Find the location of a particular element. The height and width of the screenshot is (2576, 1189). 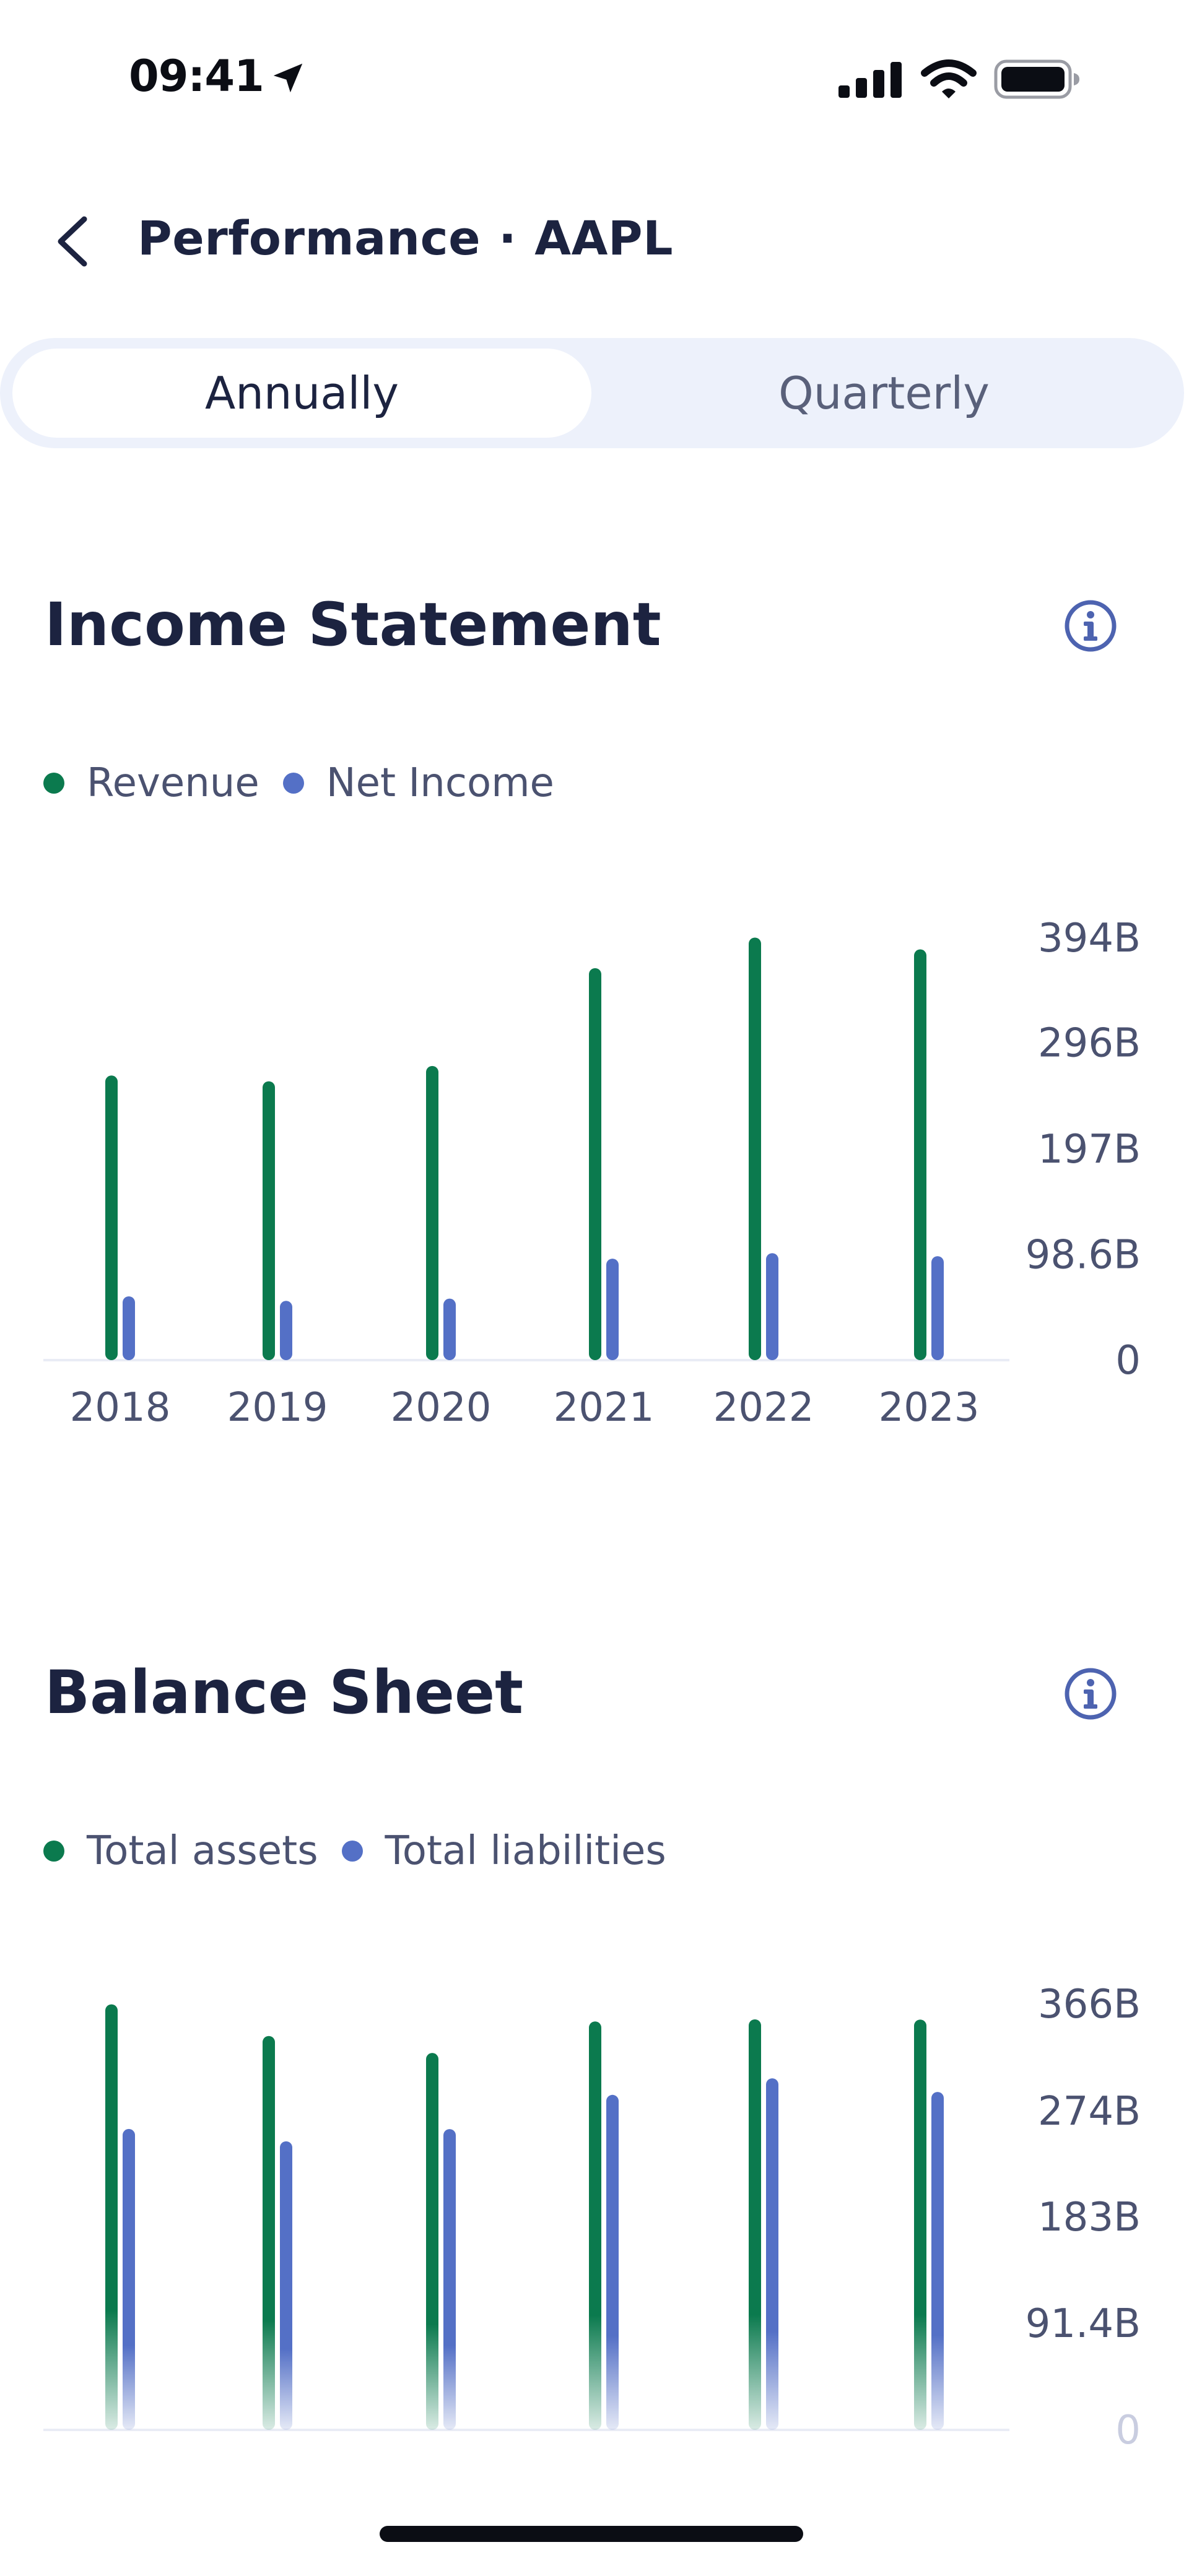

chevron-left-icon is located at coordinates (73, 241).